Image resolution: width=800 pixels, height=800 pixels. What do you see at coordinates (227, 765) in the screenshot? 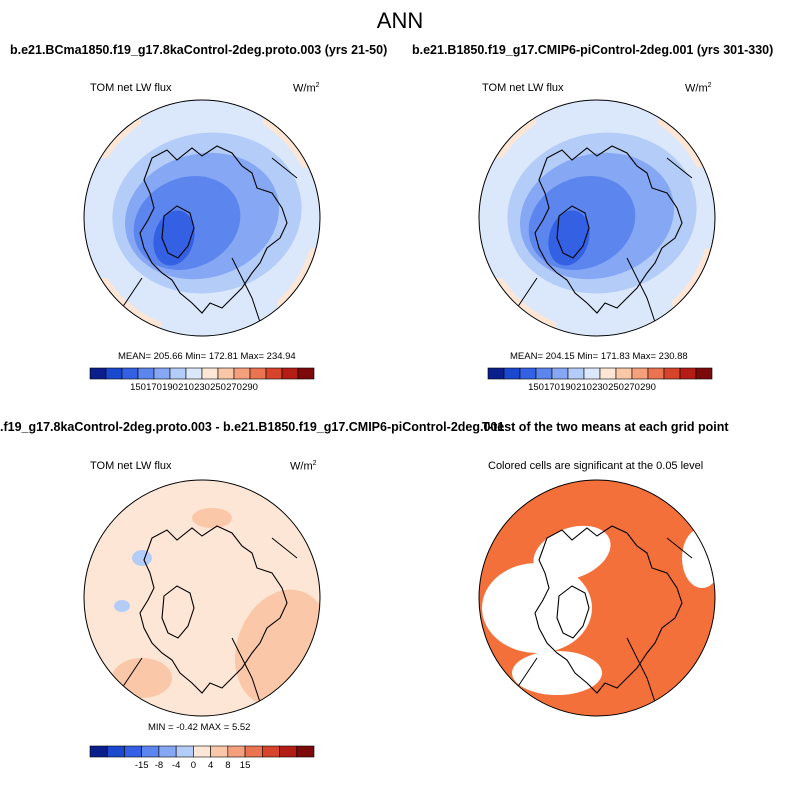
I see `colorbar-tick-label: 8` at bounding box center [227, 765].